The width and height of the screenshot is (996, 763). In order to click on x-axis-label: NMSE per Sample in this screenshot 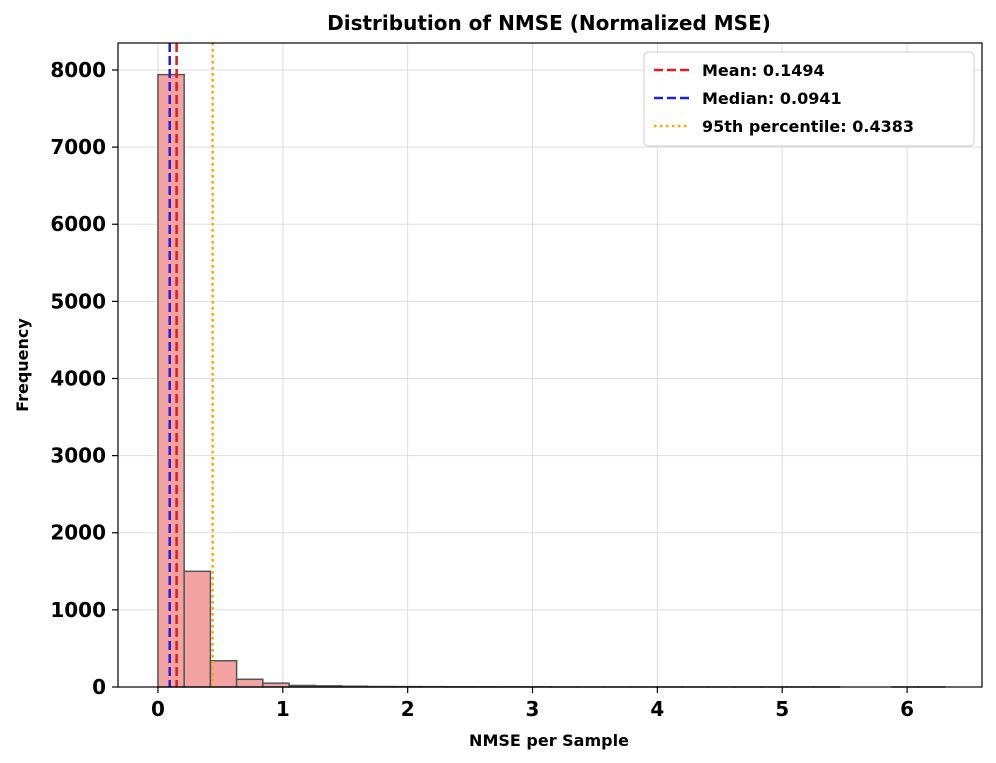, I will do `click(549, 740)`.